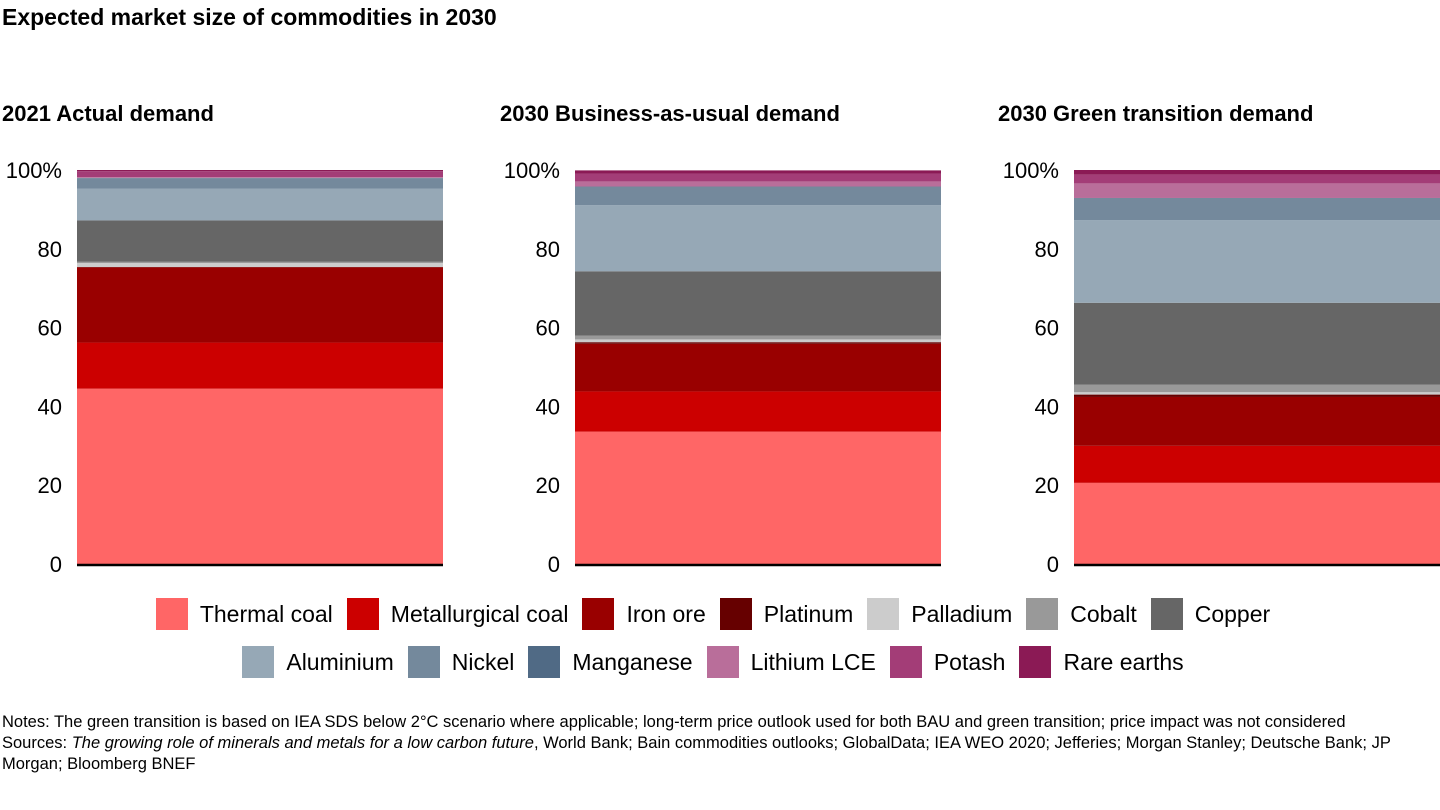 Image resolution: width=1440 pixels, height=810 pixels. What do you see at coordinates (1232, 613) in the screenshot?
I see `legend-label: Copper` at bounding box center [1232, 613].